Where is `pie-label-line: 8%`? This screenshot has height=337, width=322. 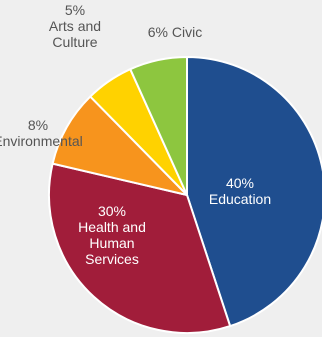
pie-label-line: 8% is located at coordinates (38, 125).